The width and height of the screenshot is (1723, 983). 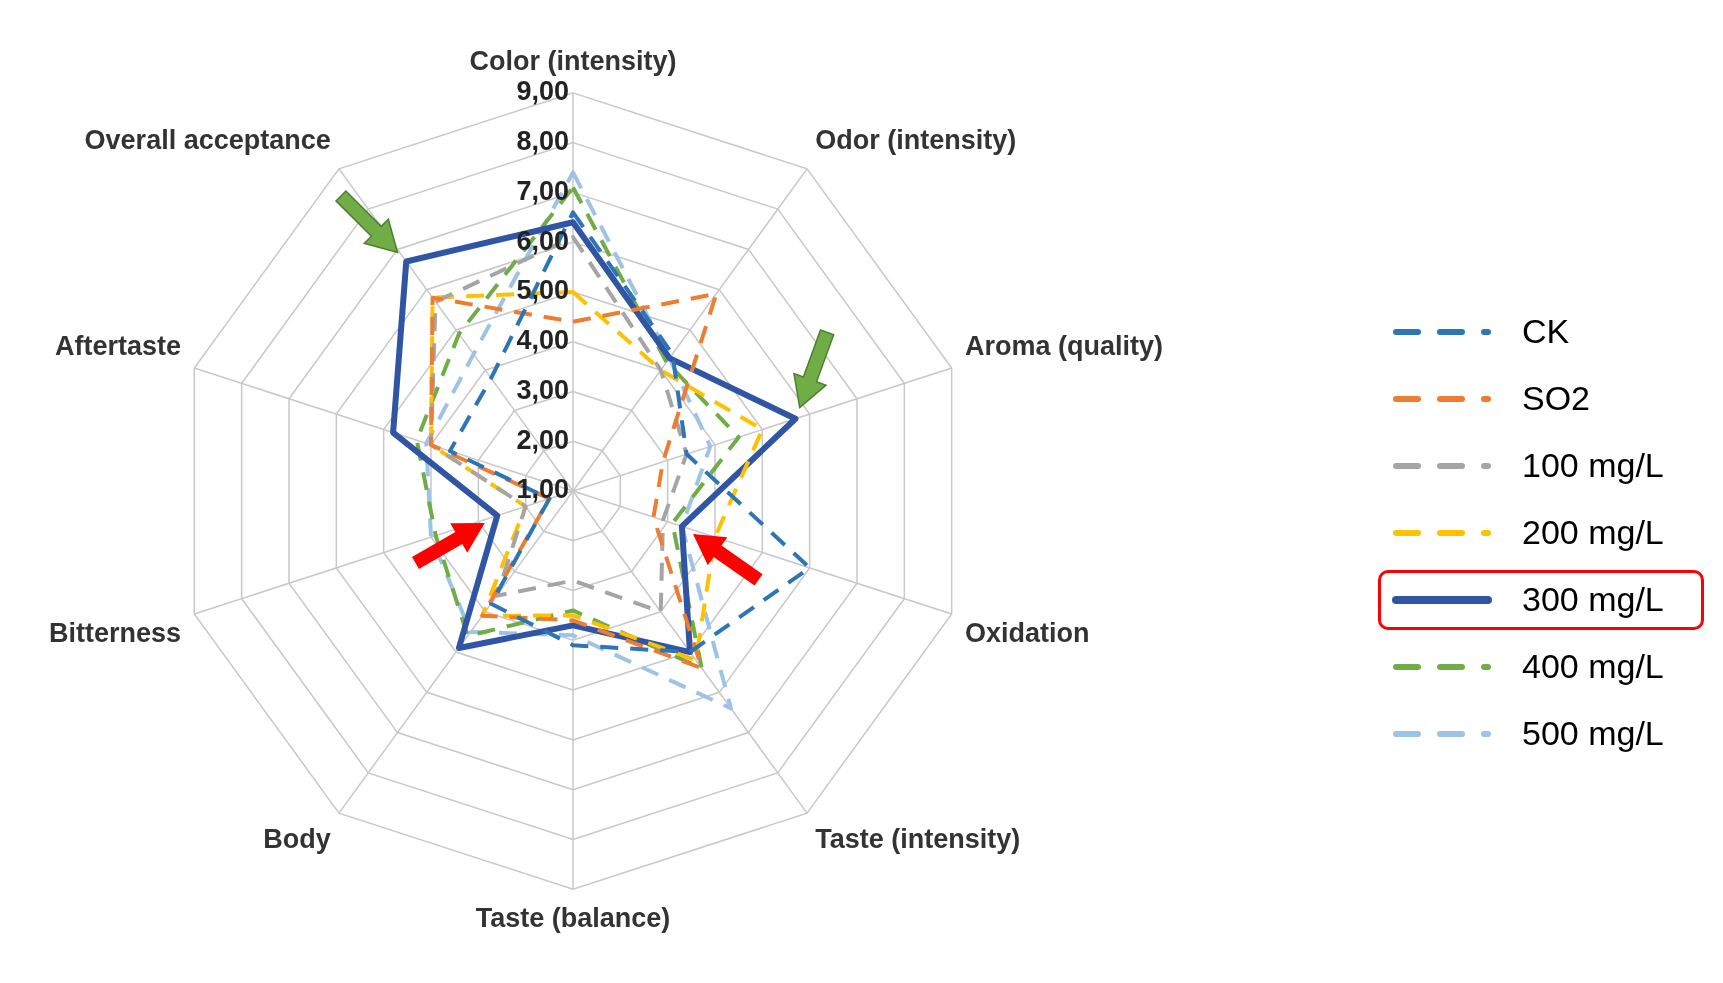 I want to click on spoke-label: Odor (intensity), so click(x=916, y=139).